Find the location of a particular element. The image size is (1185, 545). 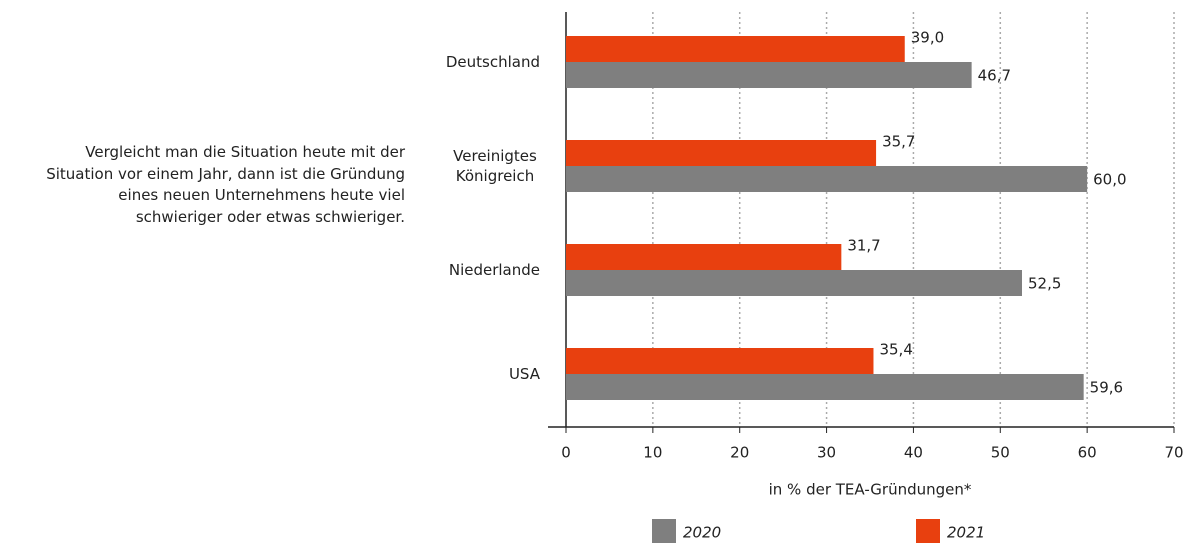

x-tick-label: 70 is located at coordinates (1173, 453).